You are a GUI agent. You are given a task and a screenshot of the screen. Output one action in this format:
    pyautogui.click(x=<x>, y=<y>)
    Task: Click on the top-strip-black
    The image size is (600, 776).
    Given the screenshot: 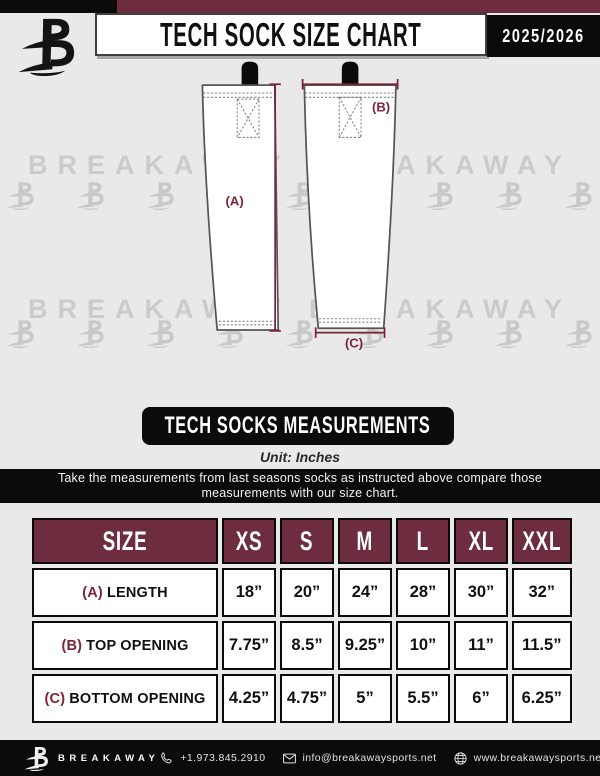 What is the action you would take?
    pyautogui.click(x=58, y=6)
    